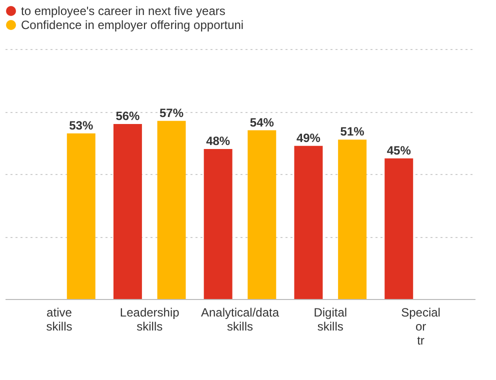 Image resolution: width=496 pixels, height=380 pixels. What do you see at coordinates (420, 327) in the screenshot?
I see `x-tick-label: Special or tr` at bounding box center [420, 327].